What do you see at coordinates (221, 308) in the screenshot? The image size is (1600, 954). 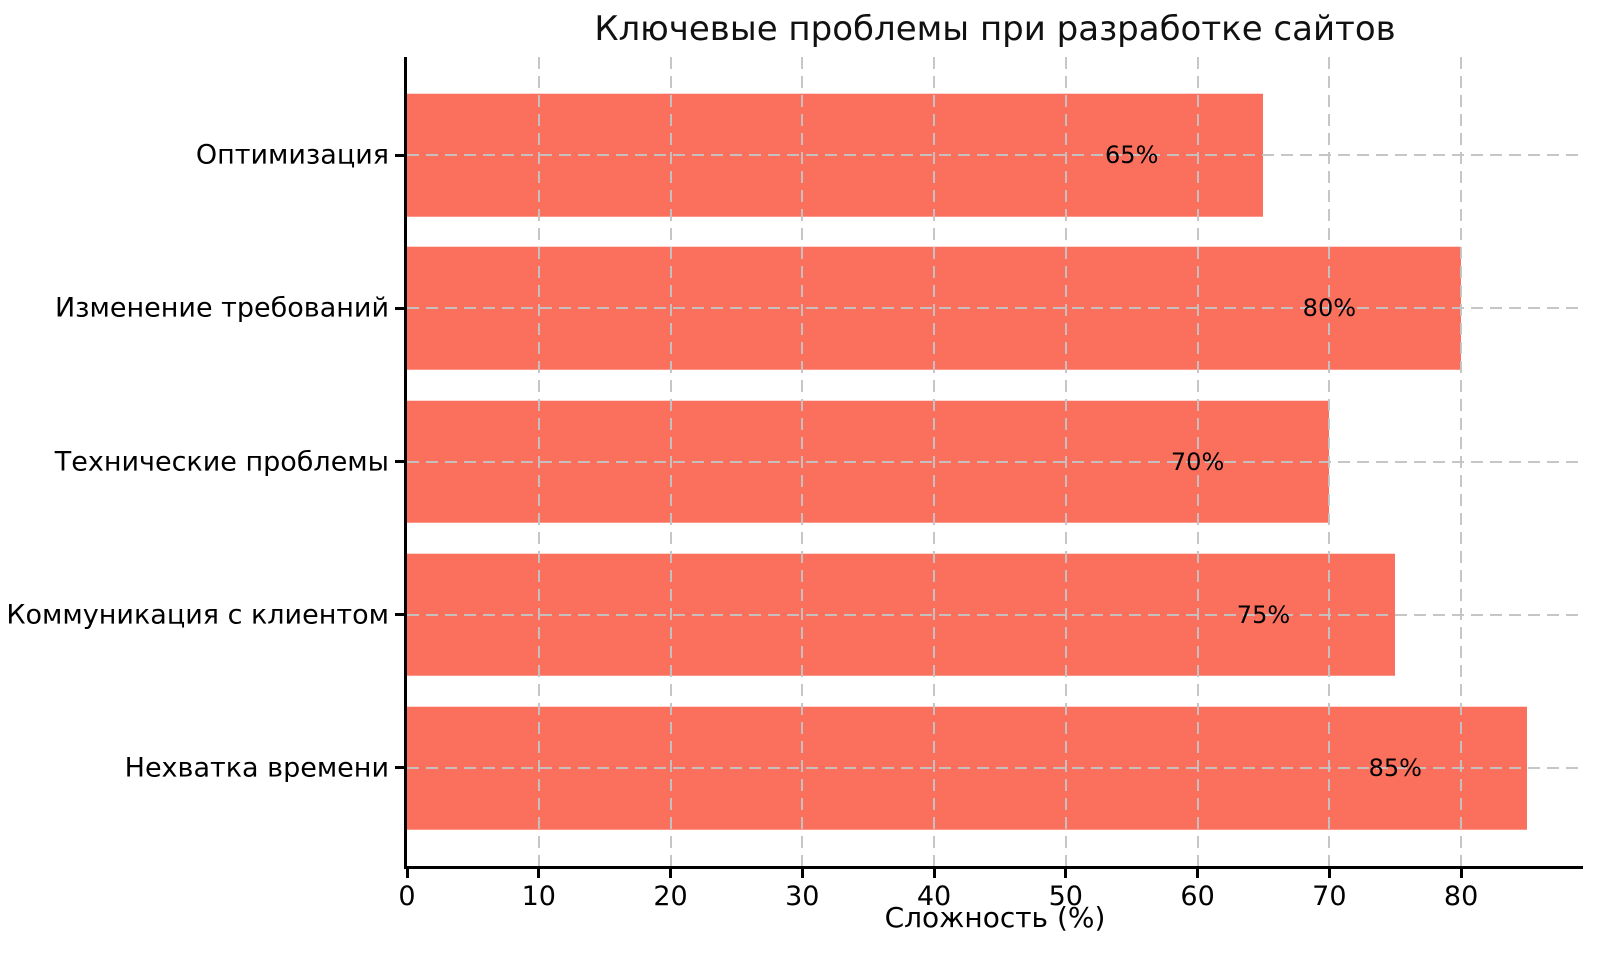 I see `y-tick-label: Изменение требований` at bounding box center [221, 308].